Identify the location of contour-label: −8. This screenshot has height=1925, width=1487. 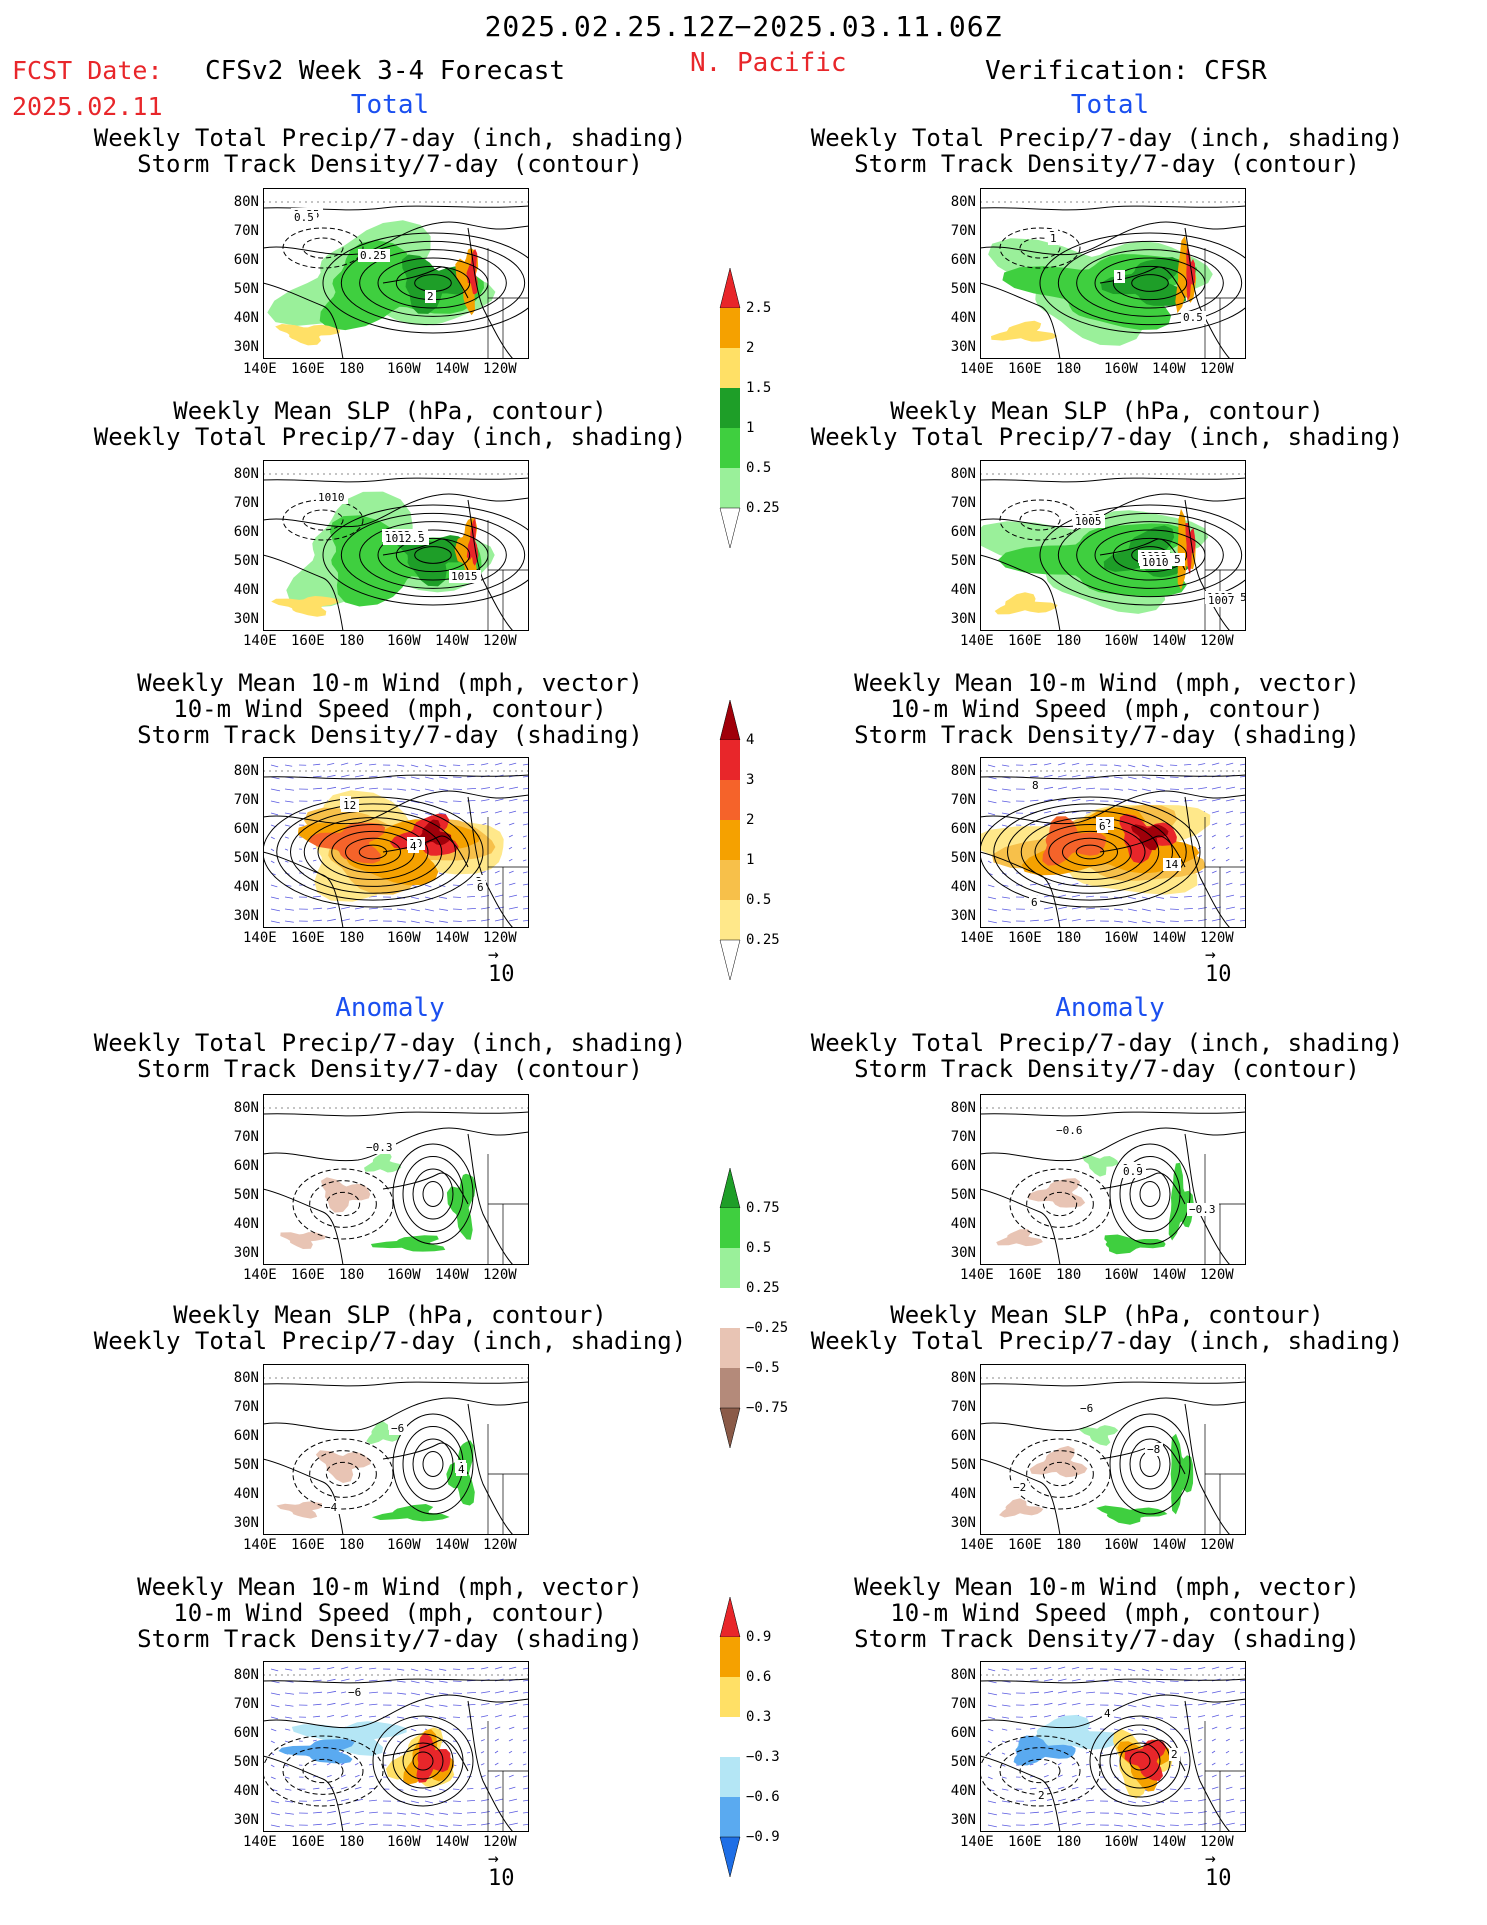
(1153, 1449).